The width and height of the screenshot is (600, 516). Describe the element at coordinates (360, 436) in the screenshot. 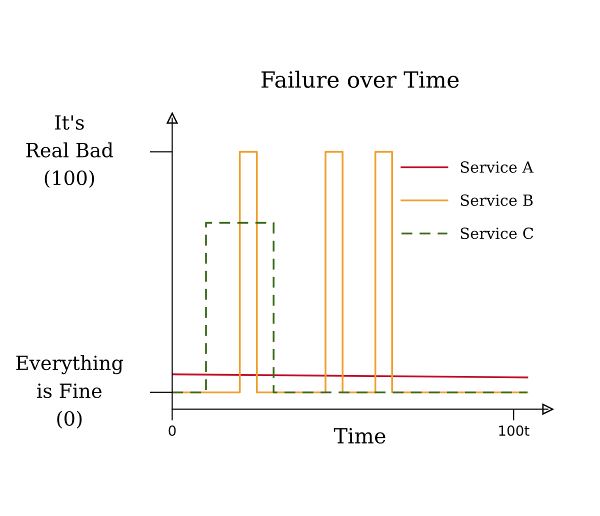

I see `x-axis-title: Time` at that location.